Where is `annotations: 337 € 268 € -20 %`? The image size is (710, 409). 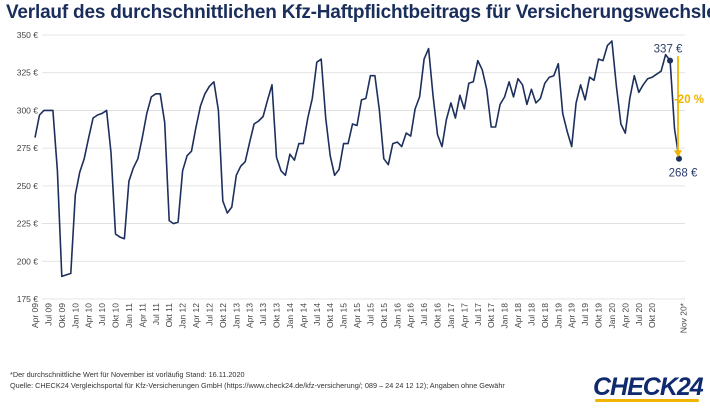
annotations: 337 € 268 € -20 % is located at coordinates (679, 112).